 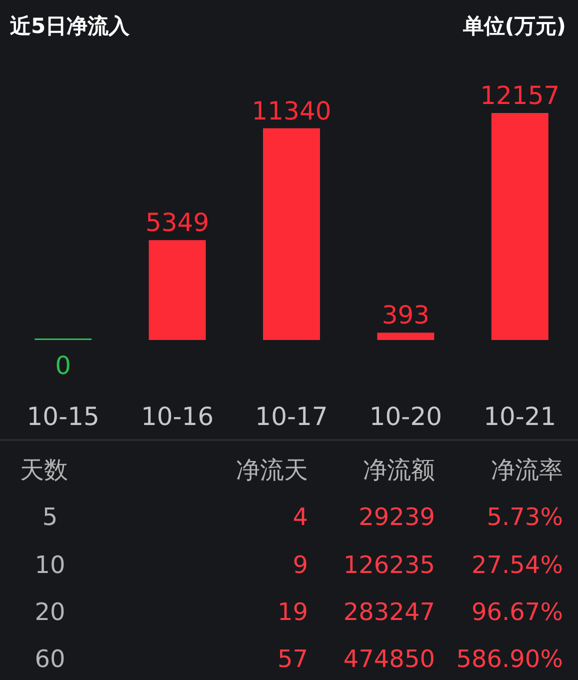 I want to click on x-tick-label: 10-17, so click(x=291, y=416).